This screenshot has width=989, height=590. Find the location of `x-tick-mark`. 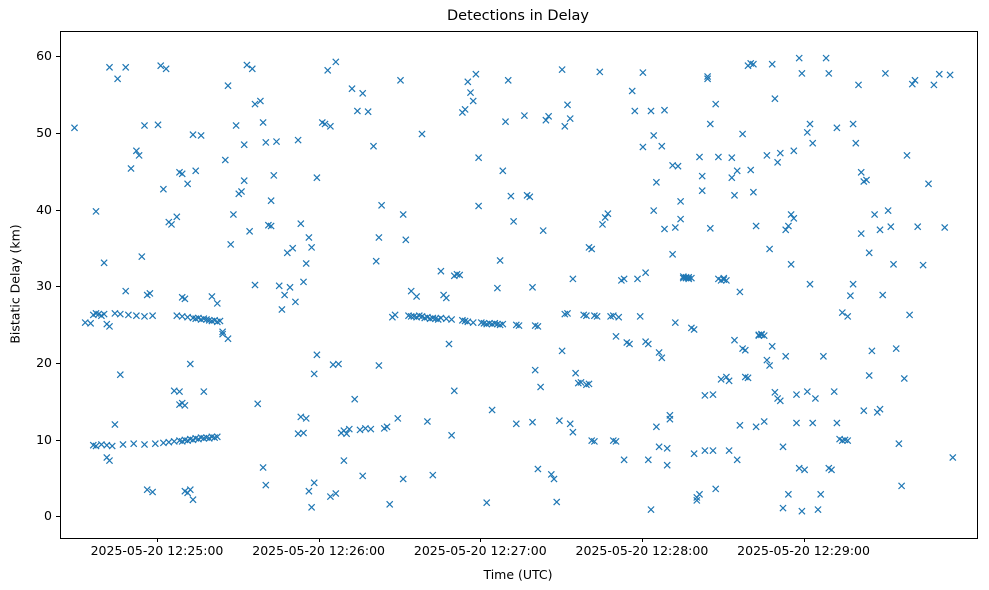

x-tick-mark is located at coordinates (481, 540).